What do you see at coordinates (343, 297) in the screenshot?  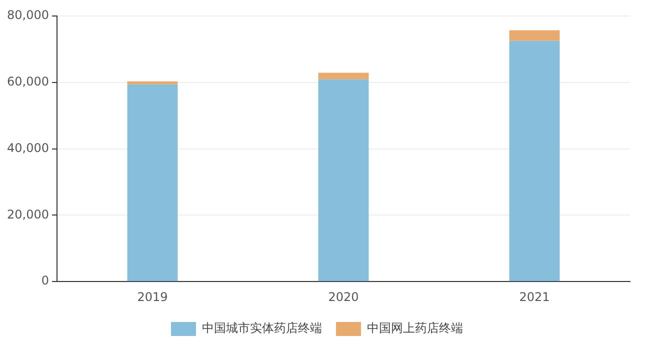 I see `x-tick-label: 2020` at bounding box center [343, 297].